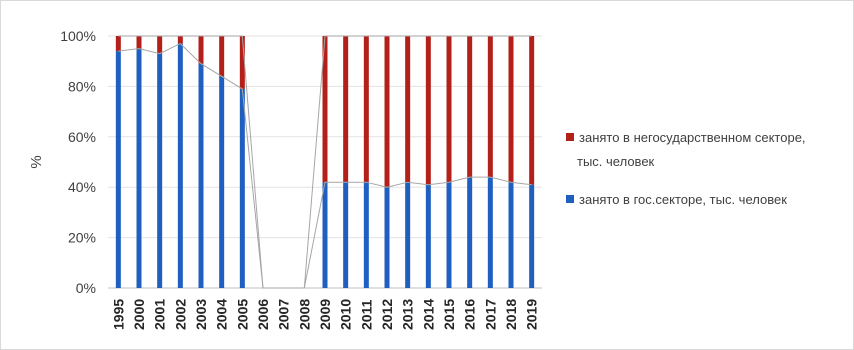 Image resolution: width=854 pixels, height=350 pixels. I want to click on y-tick-label: 0%, so click(86, 288).